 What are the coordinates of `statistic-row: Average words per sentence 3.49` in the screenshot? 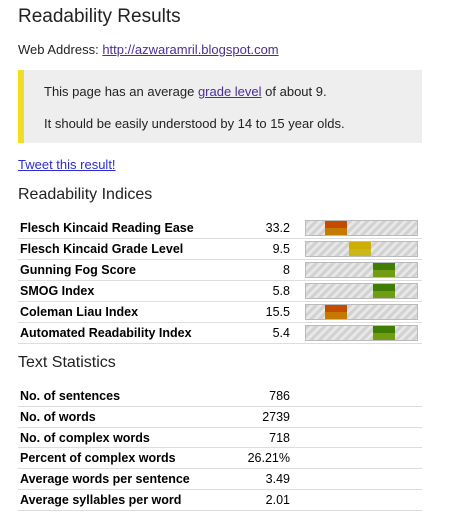 It's located at (220, 479).